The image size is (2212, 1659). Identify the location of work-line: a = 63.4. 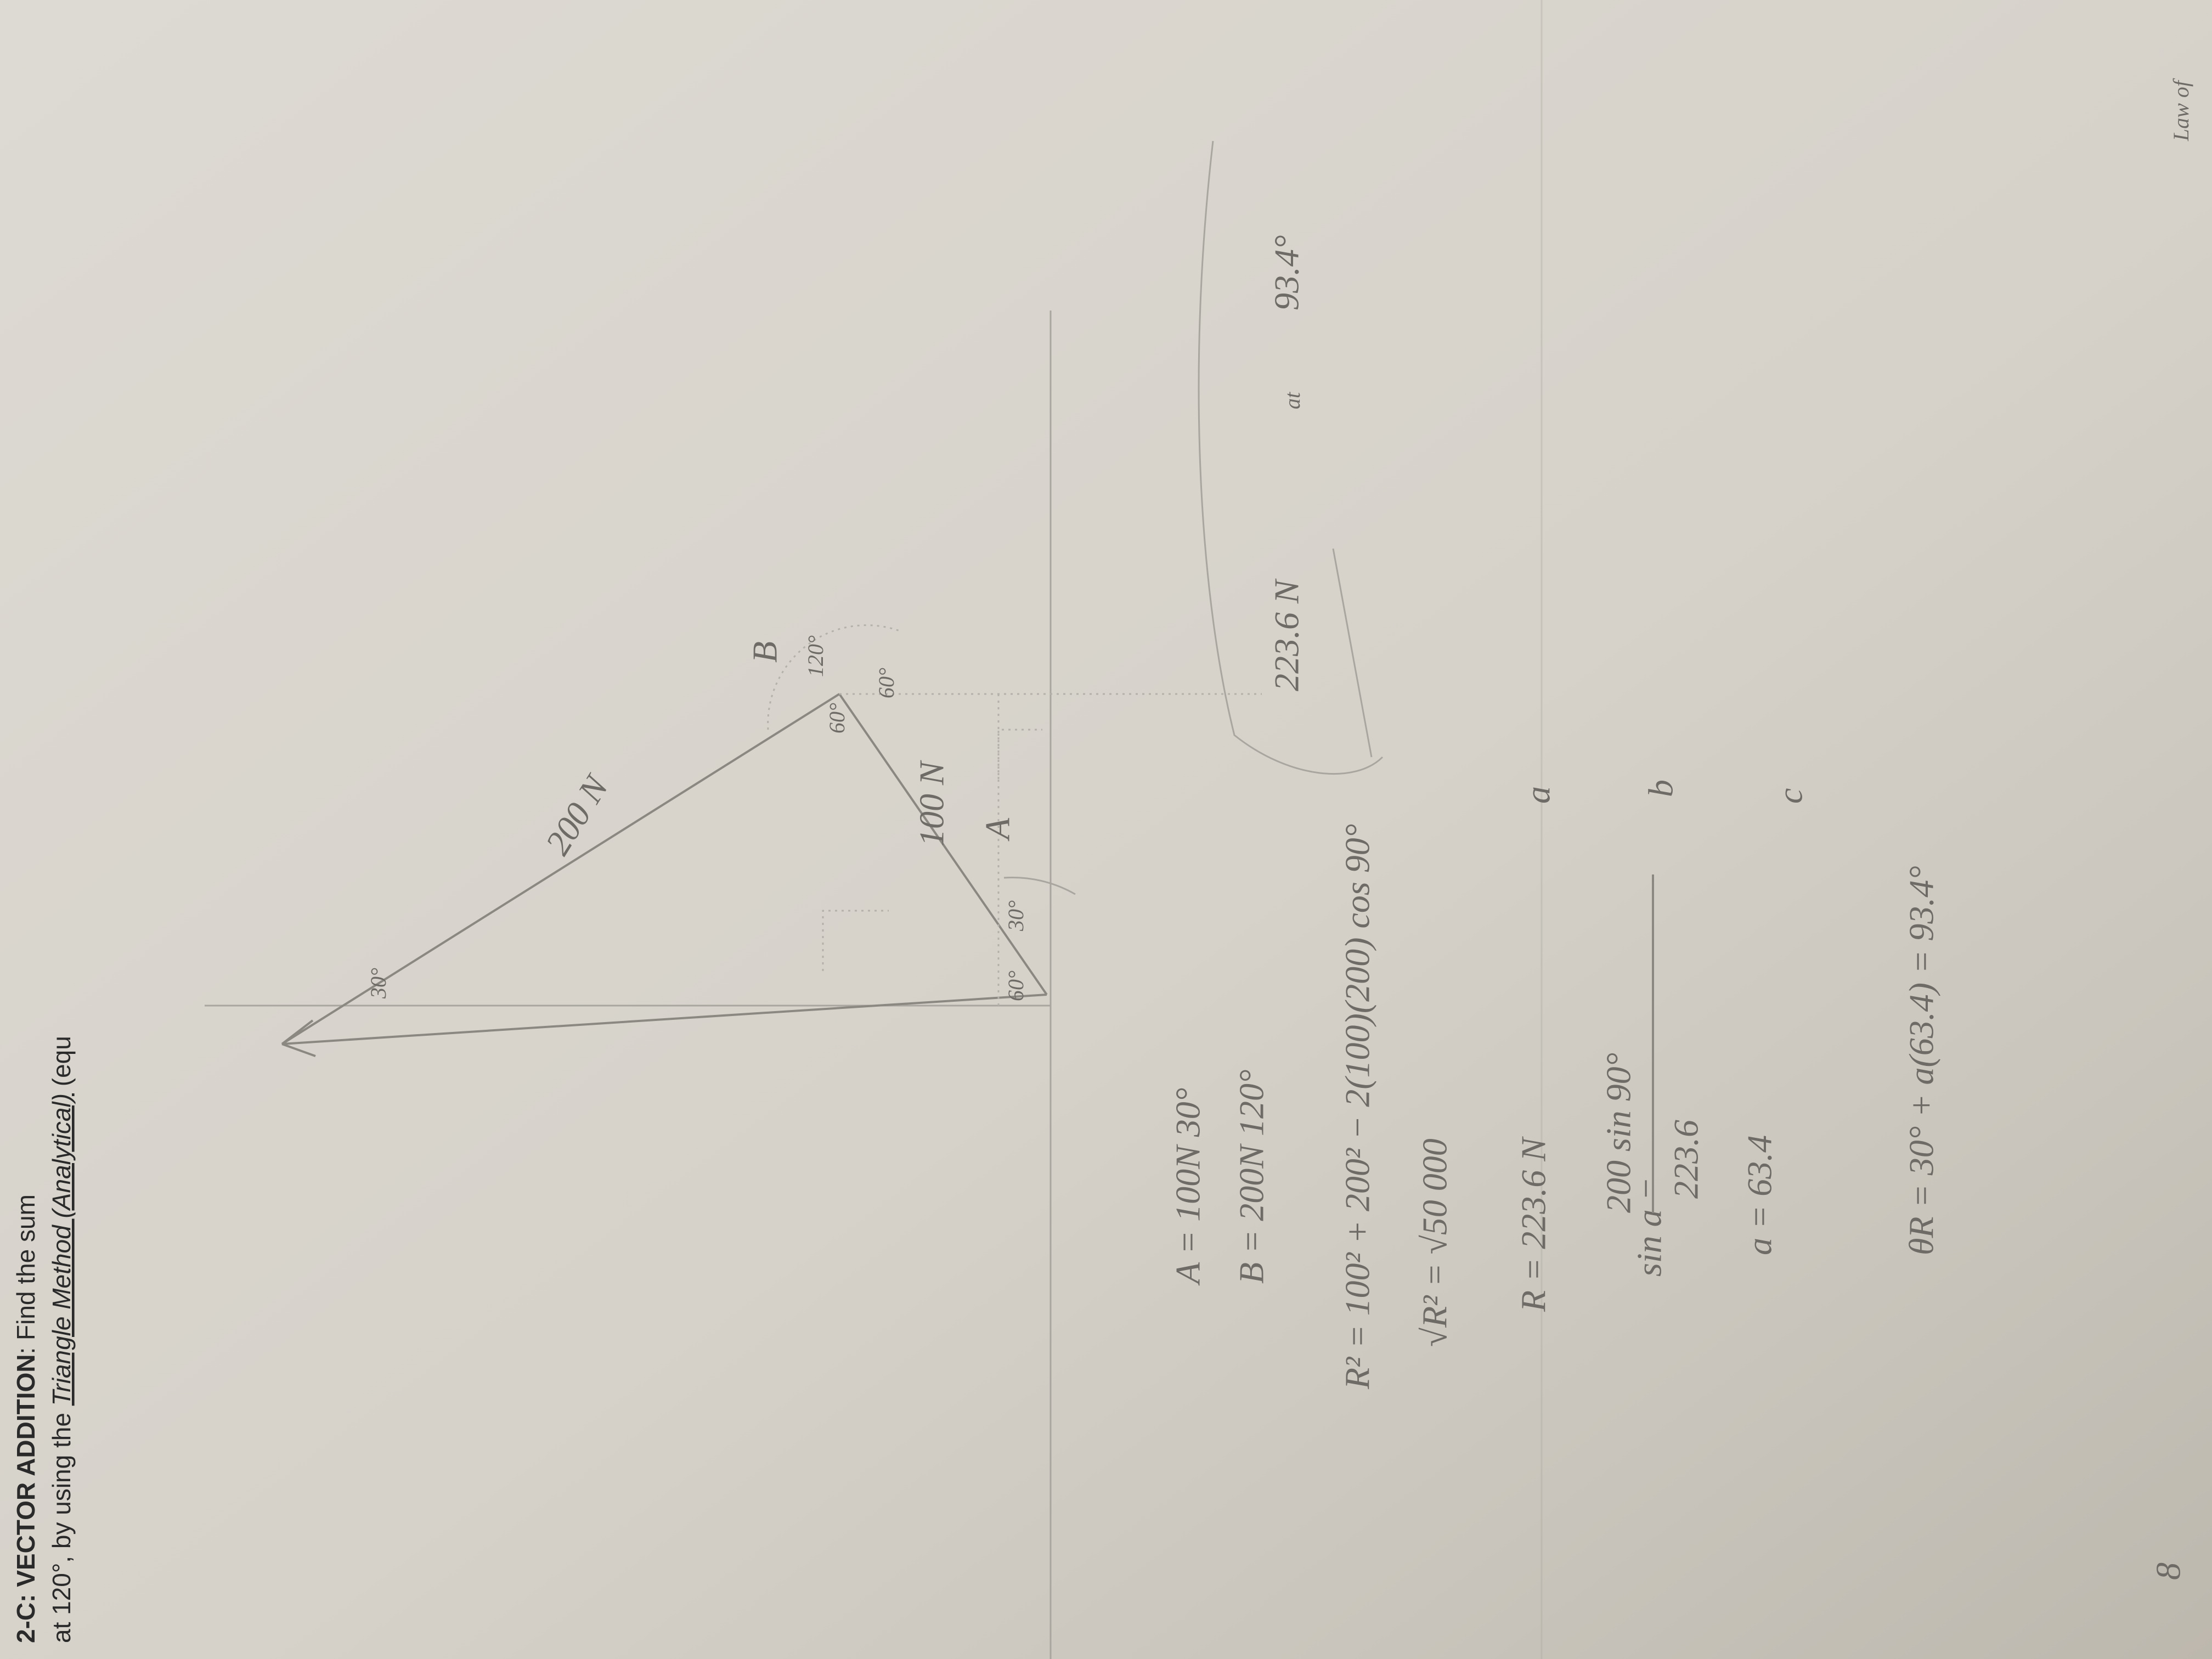
(1760, 1195).